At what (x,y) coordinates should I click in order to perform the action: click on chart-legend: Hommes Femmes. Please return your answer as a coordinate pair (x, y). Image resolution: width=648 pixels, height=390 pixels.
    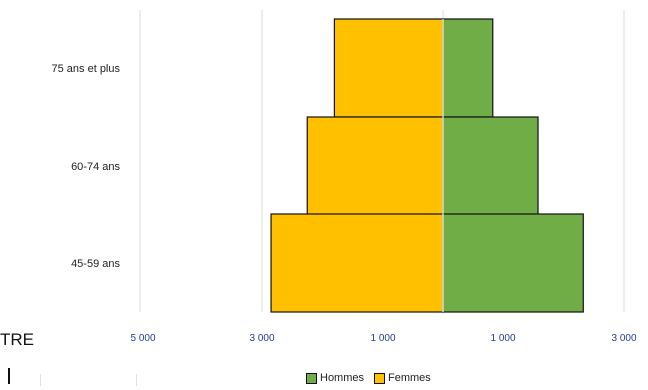
    Looking at the image, I should click on (368, 378).